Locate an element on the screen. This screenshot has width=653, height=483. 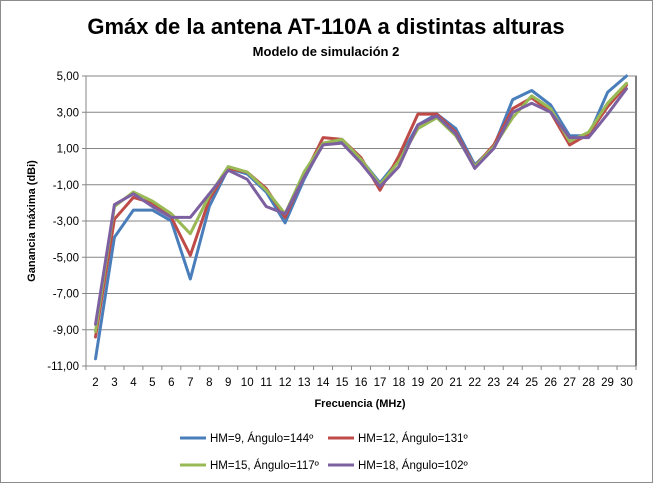
y-tick-label: -9,00 is located at coordinates (66, 331).